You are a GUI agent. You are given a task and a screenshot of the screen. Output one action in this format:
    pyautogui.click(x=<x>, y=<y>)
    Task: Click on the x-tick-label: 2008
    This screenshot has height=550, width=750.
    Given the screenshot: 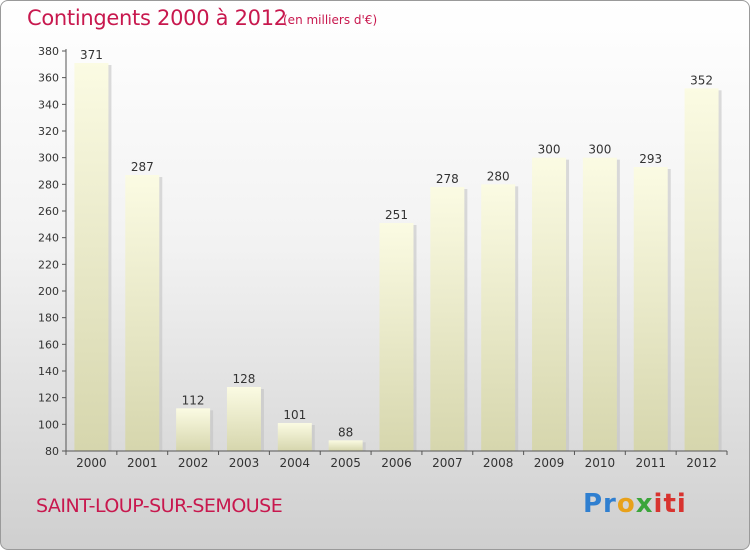 What is the action you would take?
    pyautogui.click(x=498, y=463)
    